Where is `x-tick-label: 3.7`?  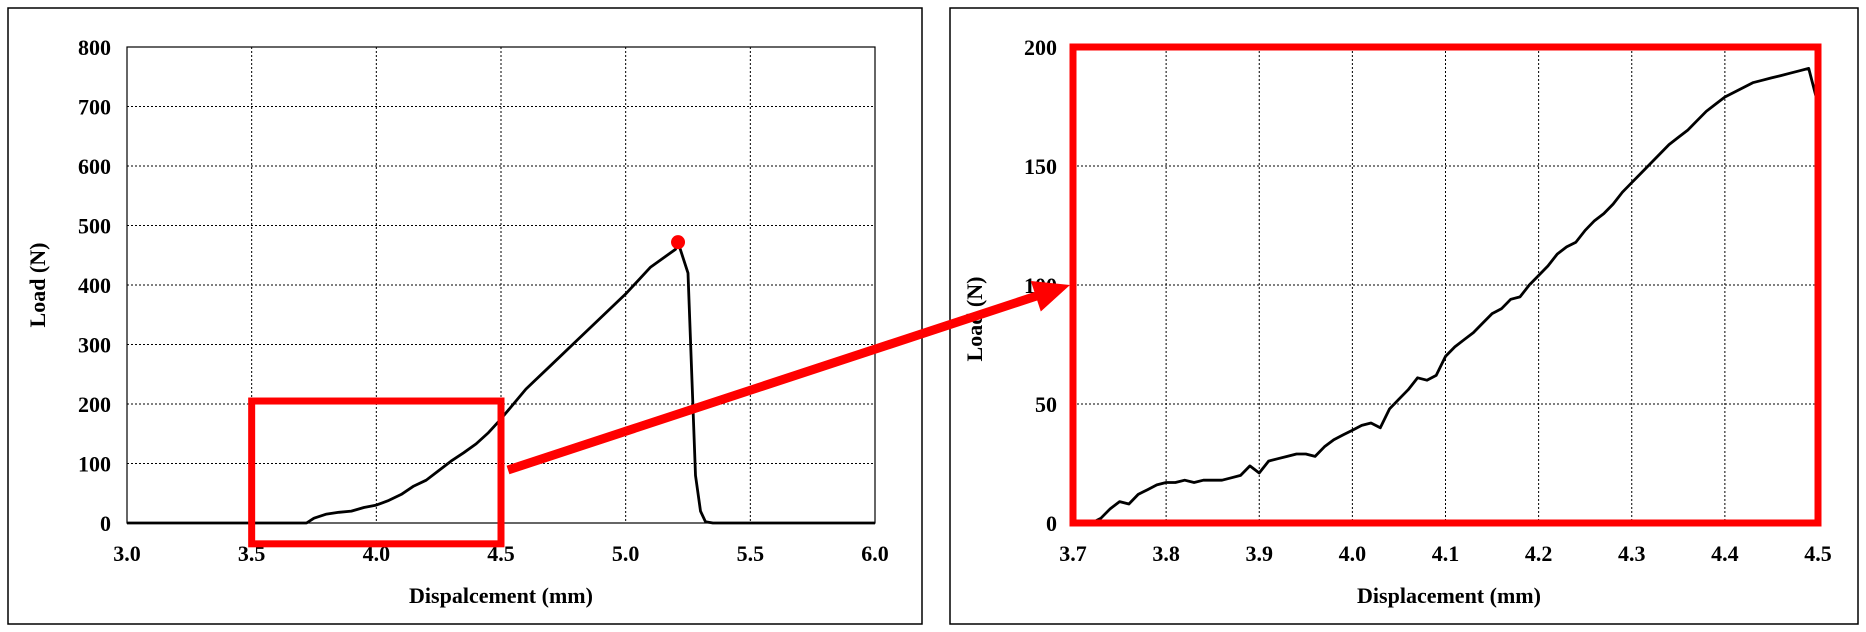 x-tick-label: 3.7 is located at coordinates (1073, 553).